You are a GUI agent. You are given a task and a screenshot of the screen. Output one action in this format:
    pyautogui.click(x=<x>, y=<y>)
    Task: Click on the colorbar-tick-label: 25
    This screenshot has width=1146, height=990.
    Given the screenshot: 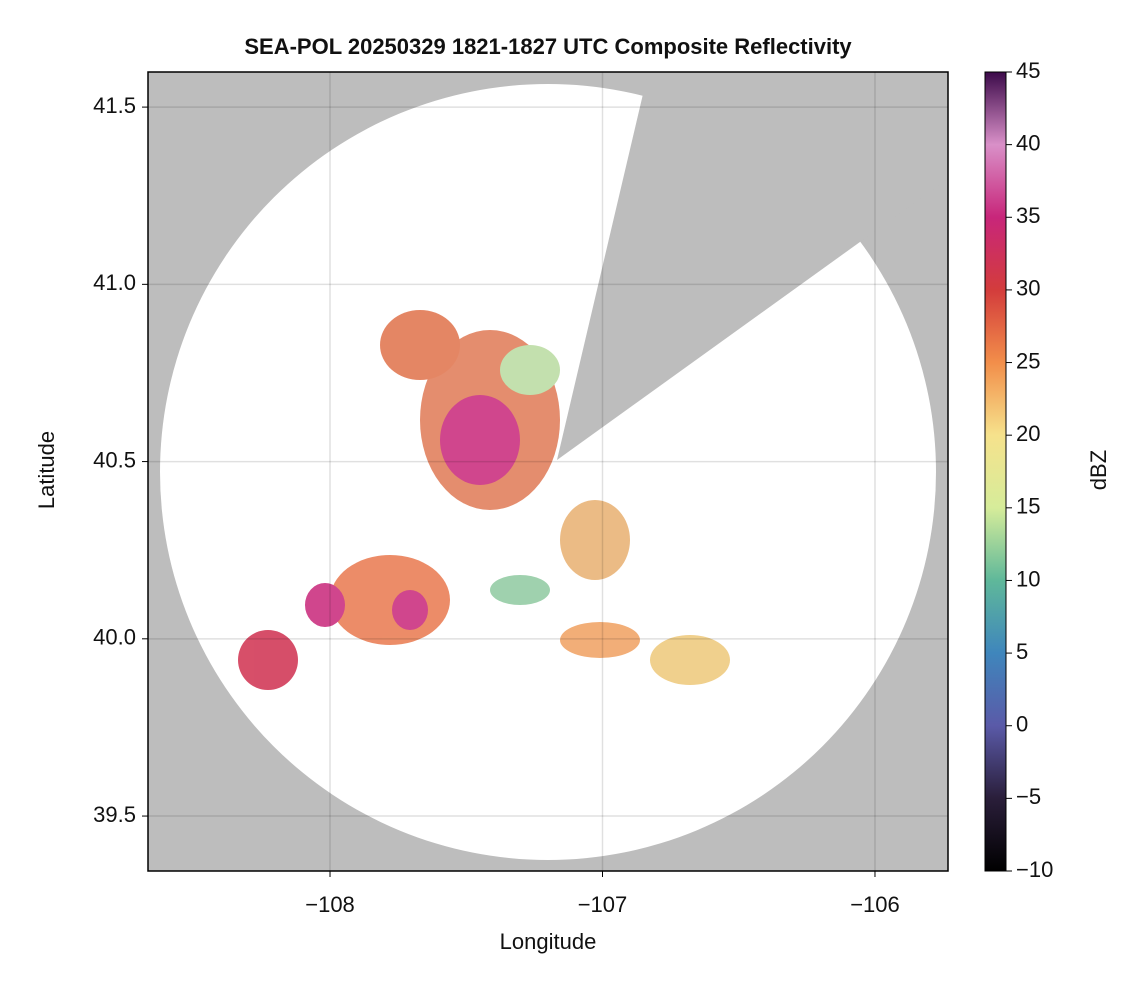 What is the action you would take?
    pyautogui.click(x=1028, y=360)
    